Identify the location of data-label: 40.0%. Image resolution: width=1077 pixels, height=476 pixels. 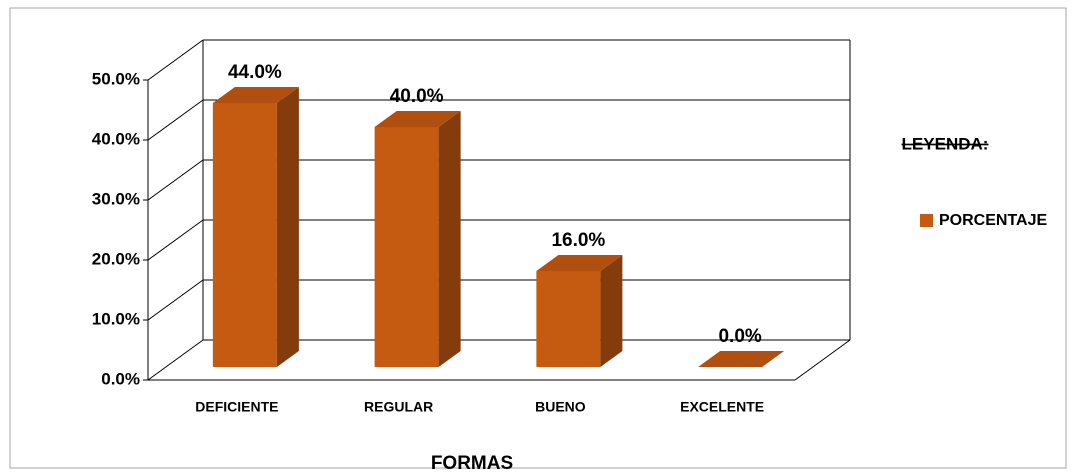
(417, 96).